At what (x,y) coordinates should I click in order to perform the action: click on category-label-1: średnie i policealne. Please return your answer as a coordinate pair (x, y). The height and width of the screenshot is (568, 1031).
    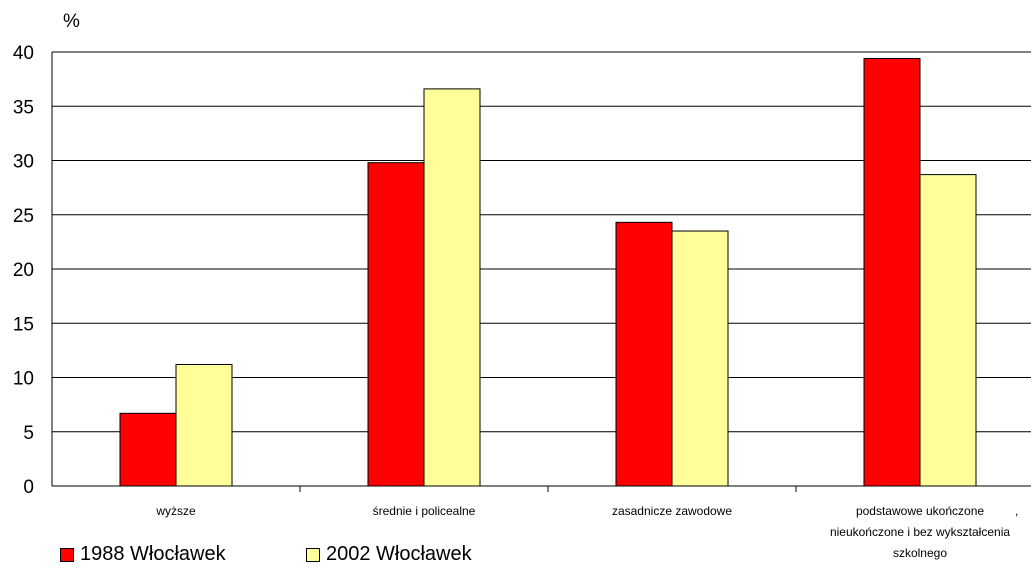
    Looking at the image, I should click on (424, 511).